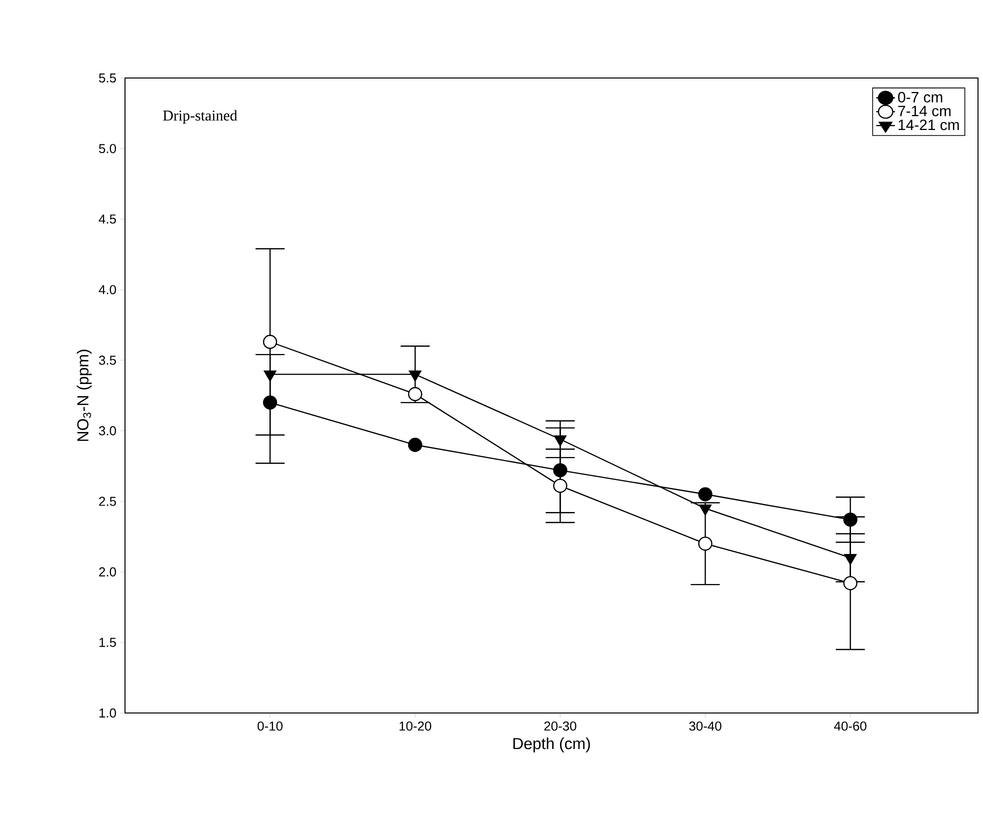 The image size is (983, 816). I want to click on y-tick-label: 5.5, so click(107, 78).